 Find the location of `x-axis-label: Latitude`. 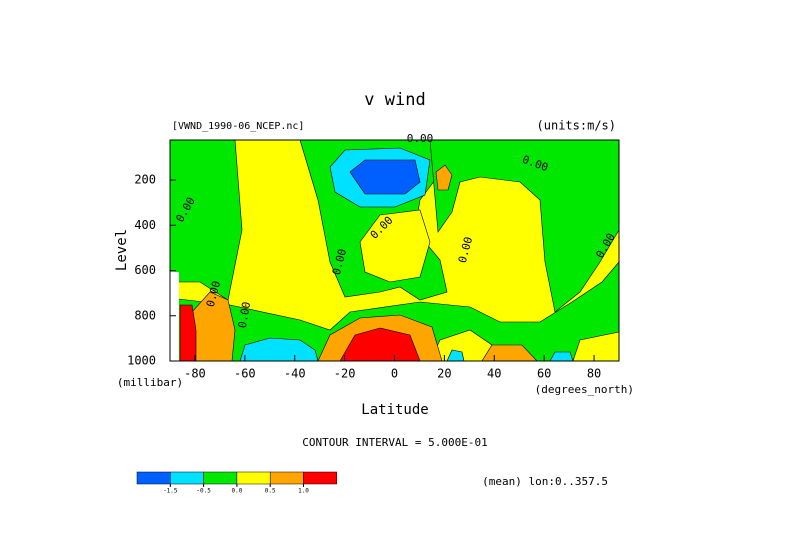

x-axis-label: Latitude is located at coordinates (394, 410).